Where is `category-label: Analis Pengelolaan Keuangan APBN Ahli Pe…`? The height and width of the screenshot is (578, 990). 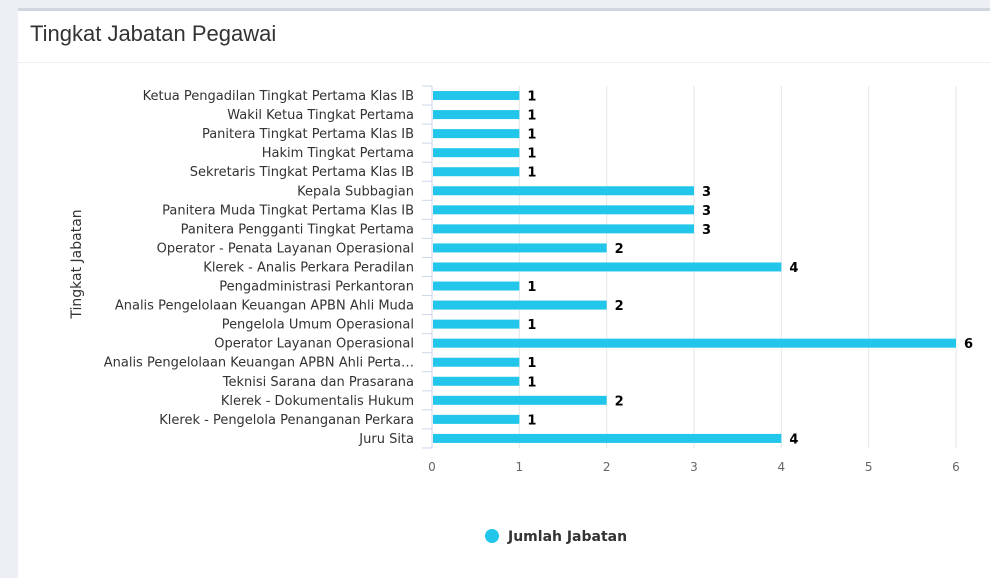 category-label: Analis Pengelolaan Keuangan APBN Ahli Pe… is located at coordinates (259, 363).